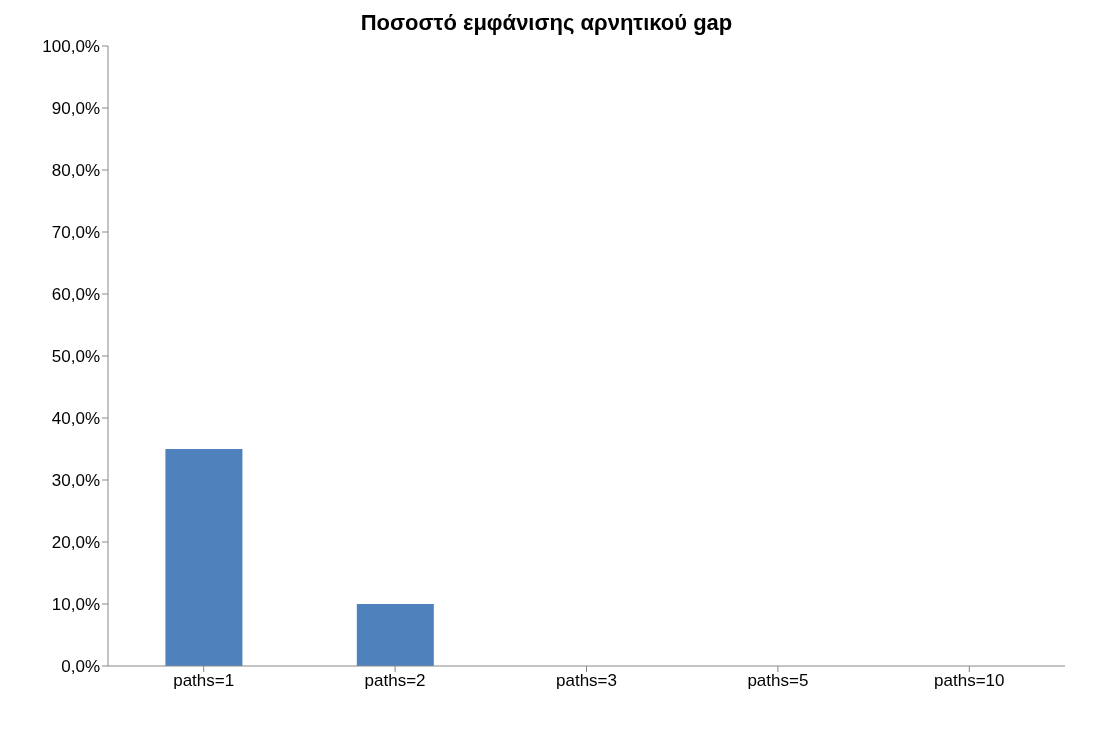  I want to click on x-tick-label: paths=1, so click(204, 681).